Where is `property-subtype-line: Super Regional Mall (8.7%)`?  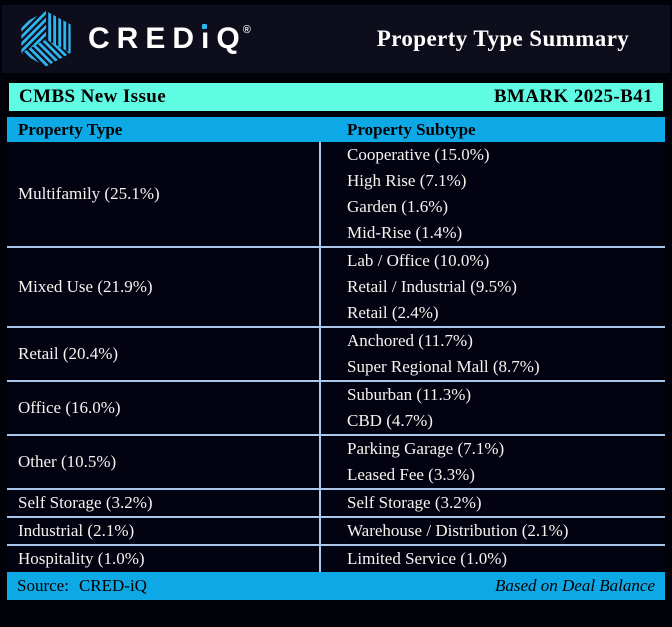 property-subtype-line: Super Regional Mall (8.7%) is located at coordinates (443, 366).